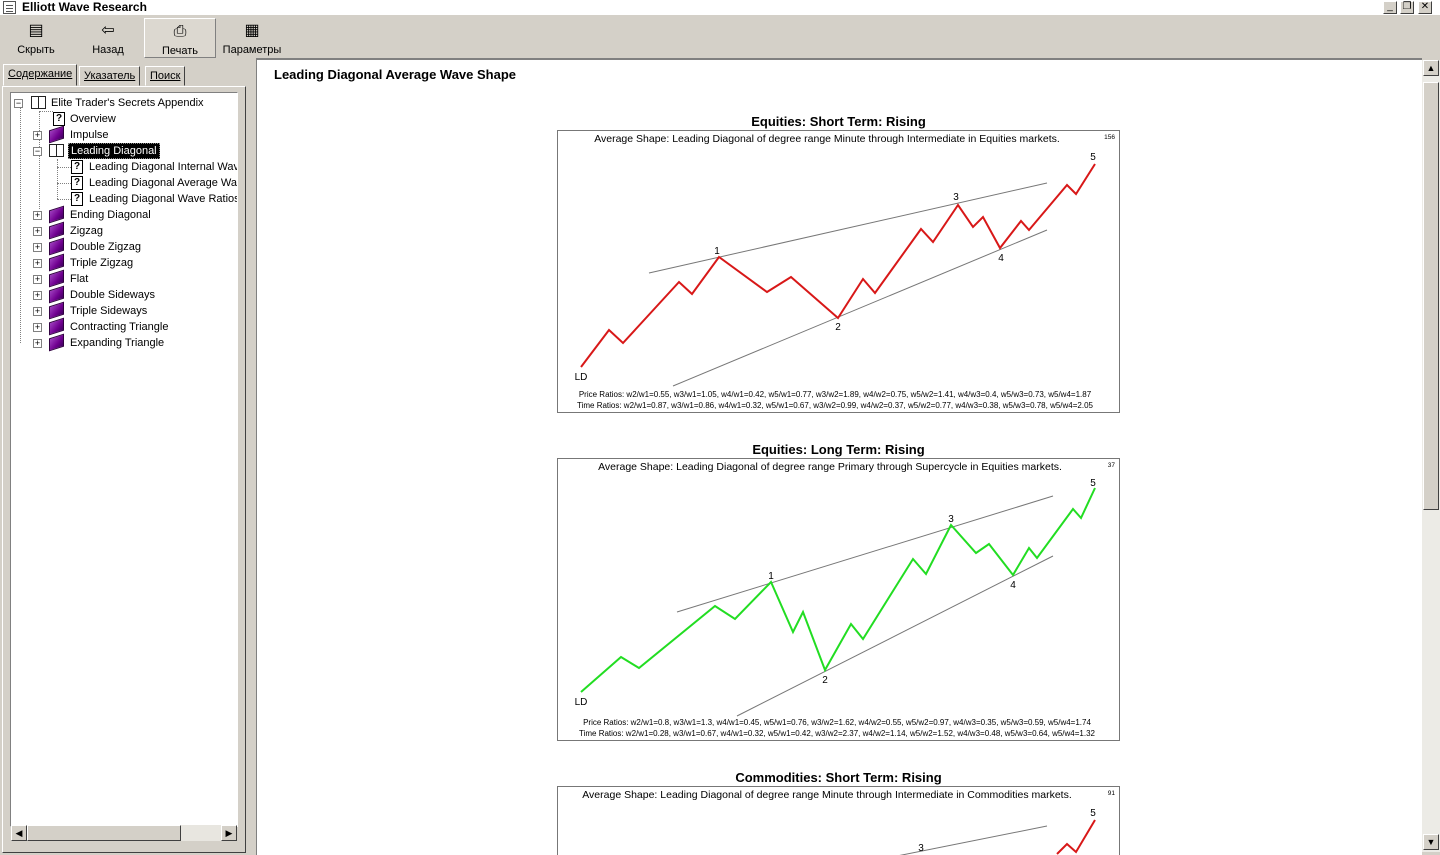  Describe the element at coordinates (125, 278) in the screenshot. I see `tree-item-flat: + Flat` at that location.